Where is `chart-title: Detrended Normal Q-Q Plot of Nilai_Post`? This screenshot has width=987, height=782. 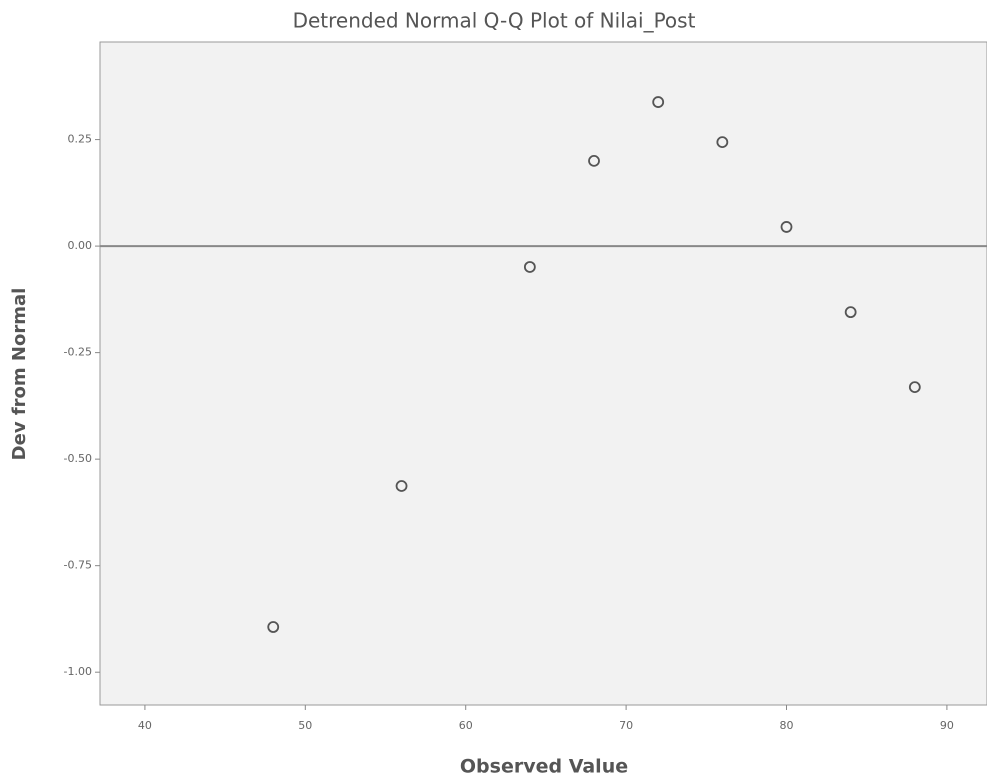 chart-title: Detrended Normal Q-Q Plot of Nilai_Post is located at coordinates (494, 21).